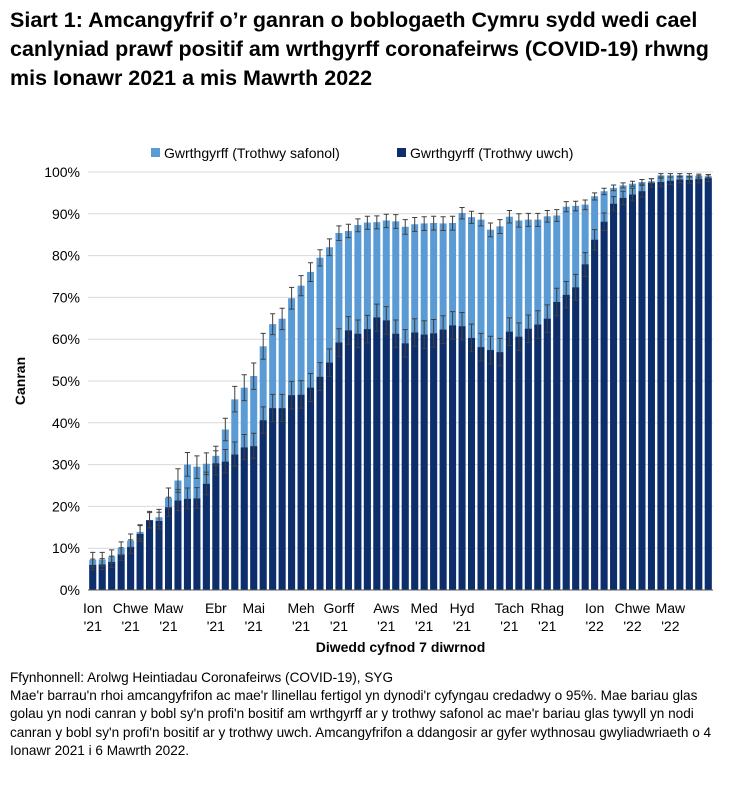 This screenshot has height=797, width=734. Describe the element at coordinates (70, 590) in the screenshot. I see `y-tick-label: 0%` at that location.